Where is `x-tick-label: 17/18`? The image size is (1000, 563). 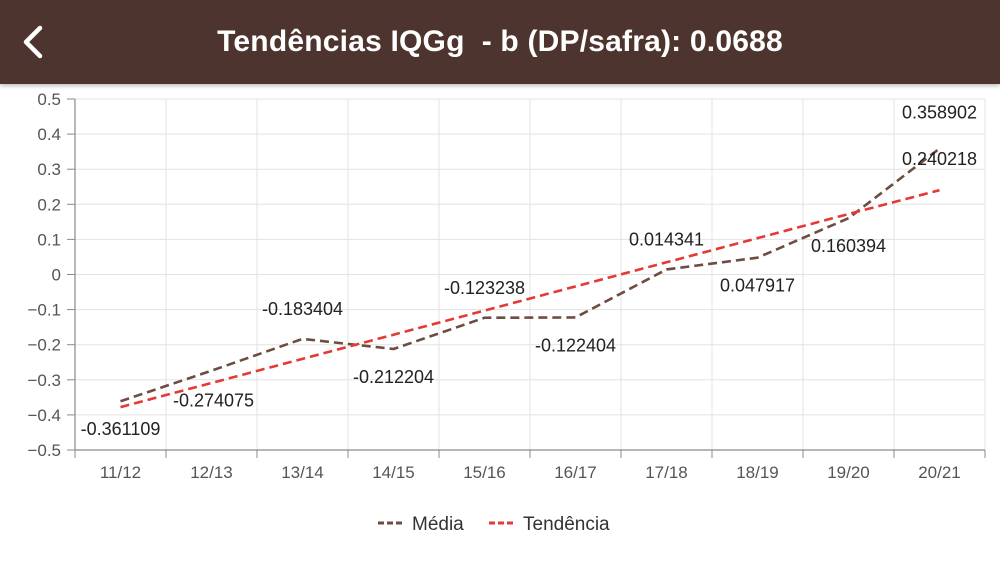 x-tick-label: 17/18 is located at coordinates (666, 472).